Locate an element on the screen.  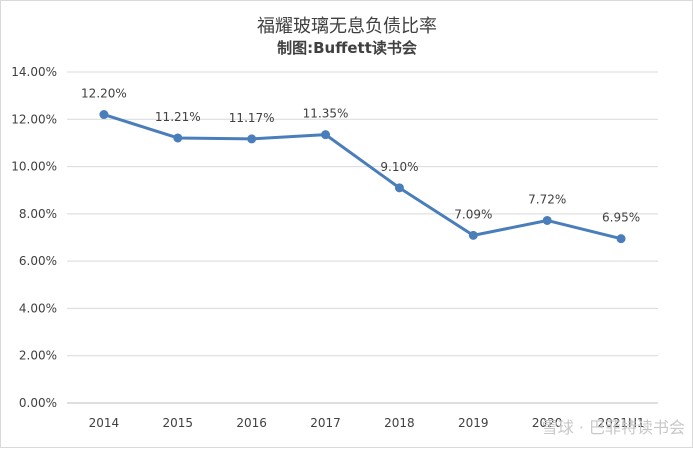
x-tick-label: 2019 is located at coordinates (473, 423).